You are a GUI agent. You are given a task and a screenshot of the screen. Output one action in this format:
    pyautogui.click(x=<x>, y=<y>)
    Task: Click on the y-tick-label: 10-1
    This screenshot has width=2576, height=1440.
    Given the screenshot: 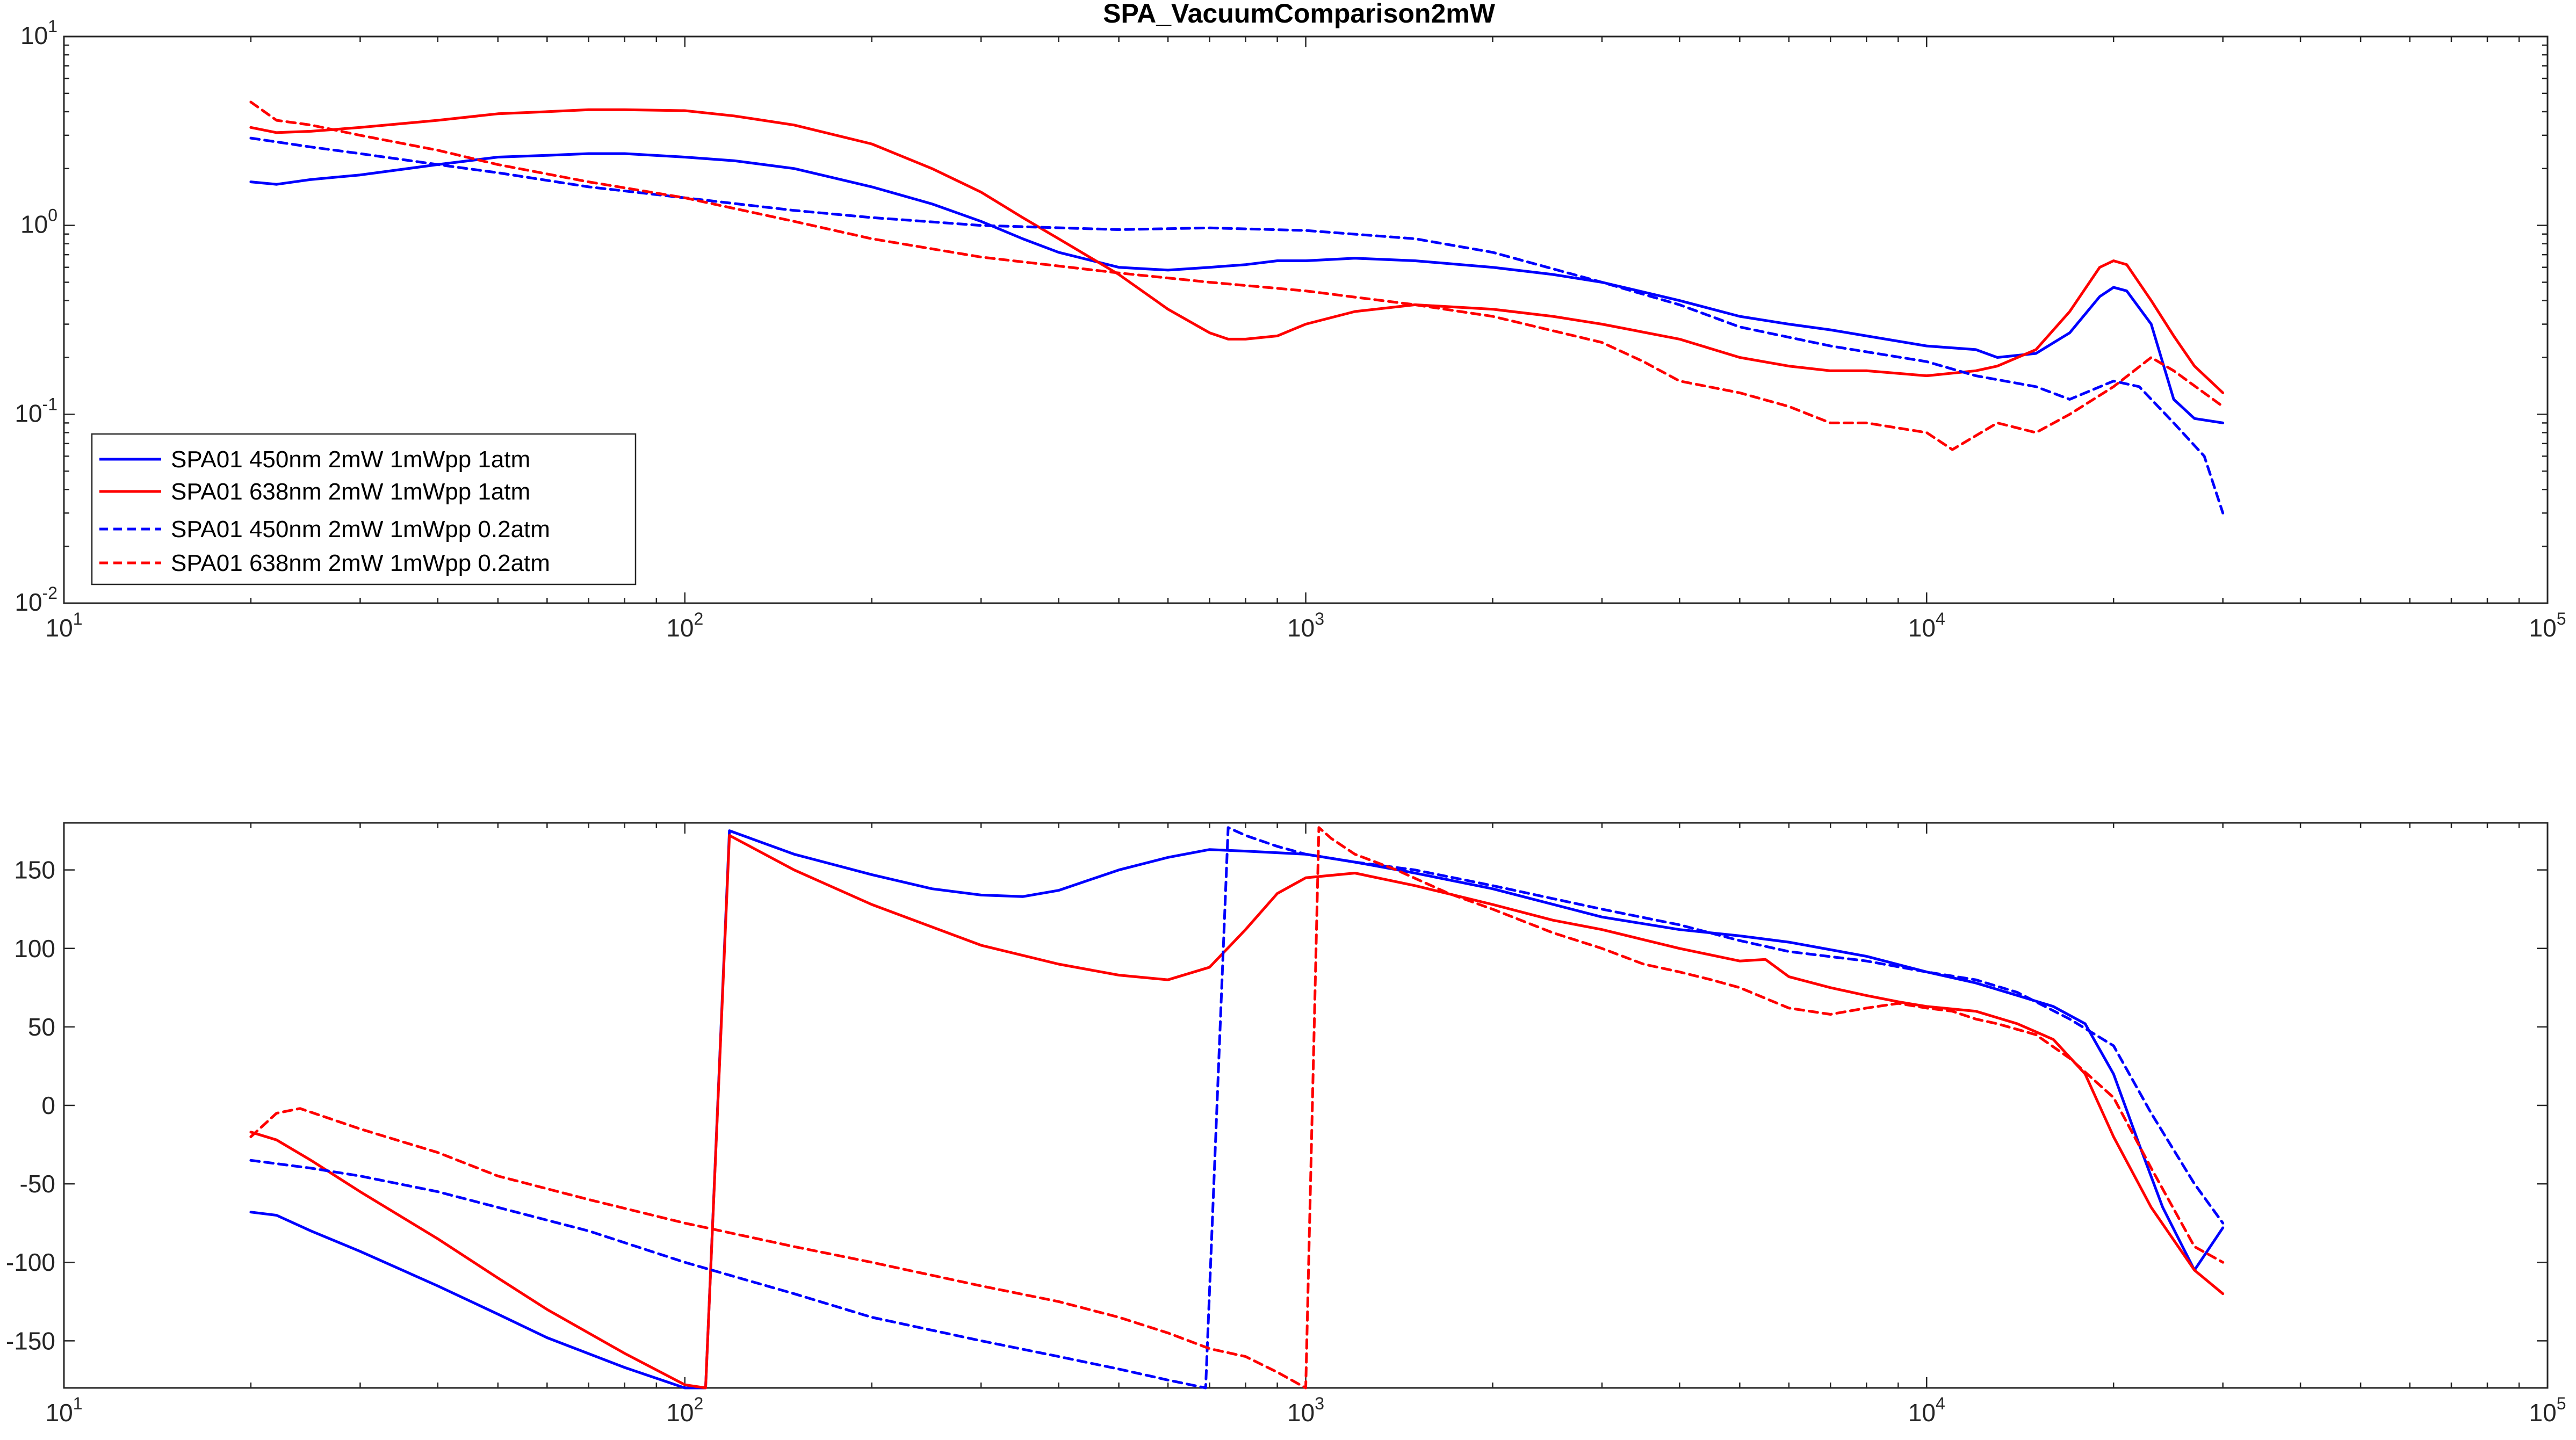 What is the action you would take?
    pyautogui.click(x=36, y=410)
    